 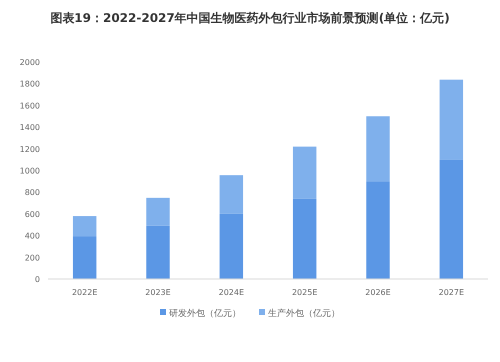 What do you see at coordinates (32, 236) in the screenshot?
I see `y-tick-label: 400` at bounding box center [32, 236].